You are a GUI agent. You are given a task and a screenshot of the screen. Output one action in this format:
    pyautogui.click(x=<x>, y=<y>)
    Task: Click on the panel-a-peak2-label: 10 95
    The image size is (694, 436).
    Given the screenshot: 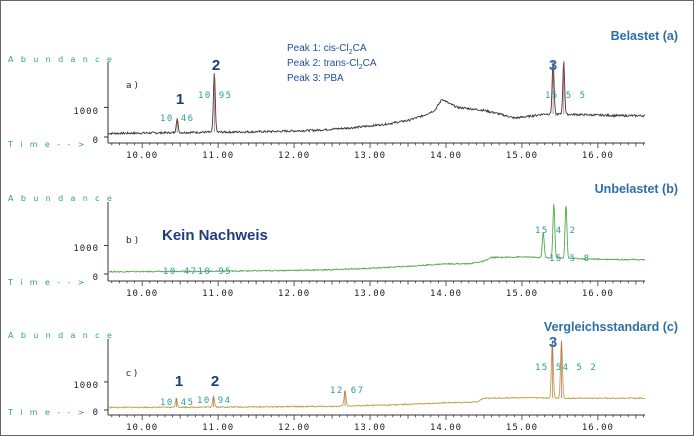 What is the action you would take?
    pyautogui.click(x=215, y=96)
    